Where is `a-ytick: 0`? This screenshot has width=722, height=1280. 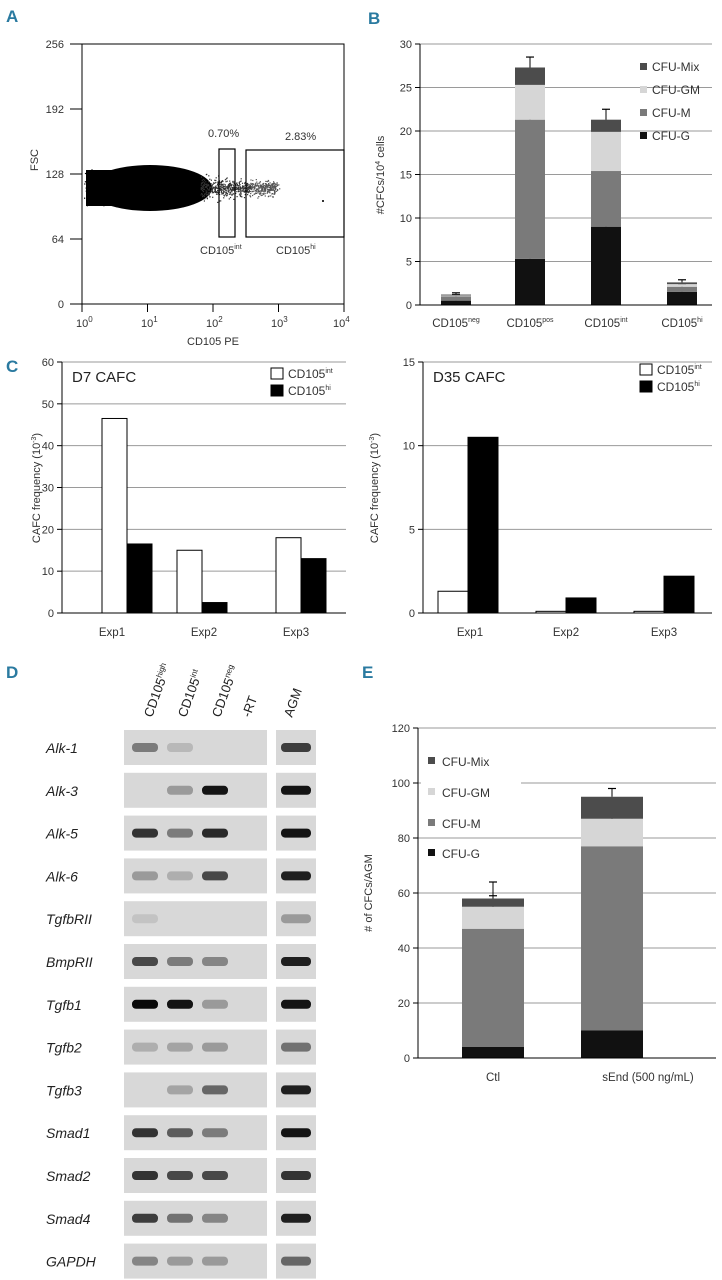 a-ytick: 0 is located at coordinates (61, 305).